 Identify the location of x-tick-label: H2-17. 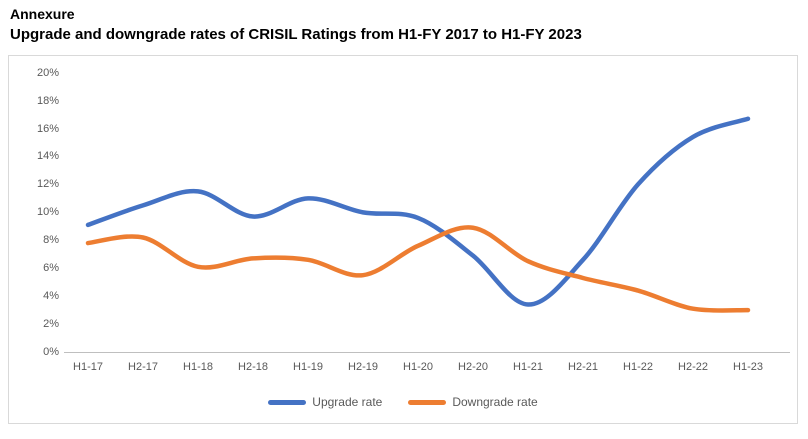
(143, 367).